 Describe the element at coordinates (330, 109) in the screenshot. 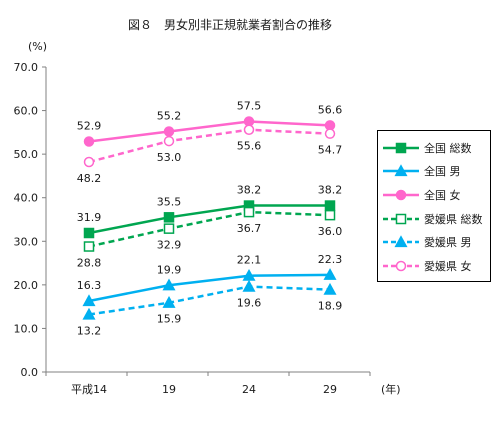

I see `data-label: 56.6` at that location.